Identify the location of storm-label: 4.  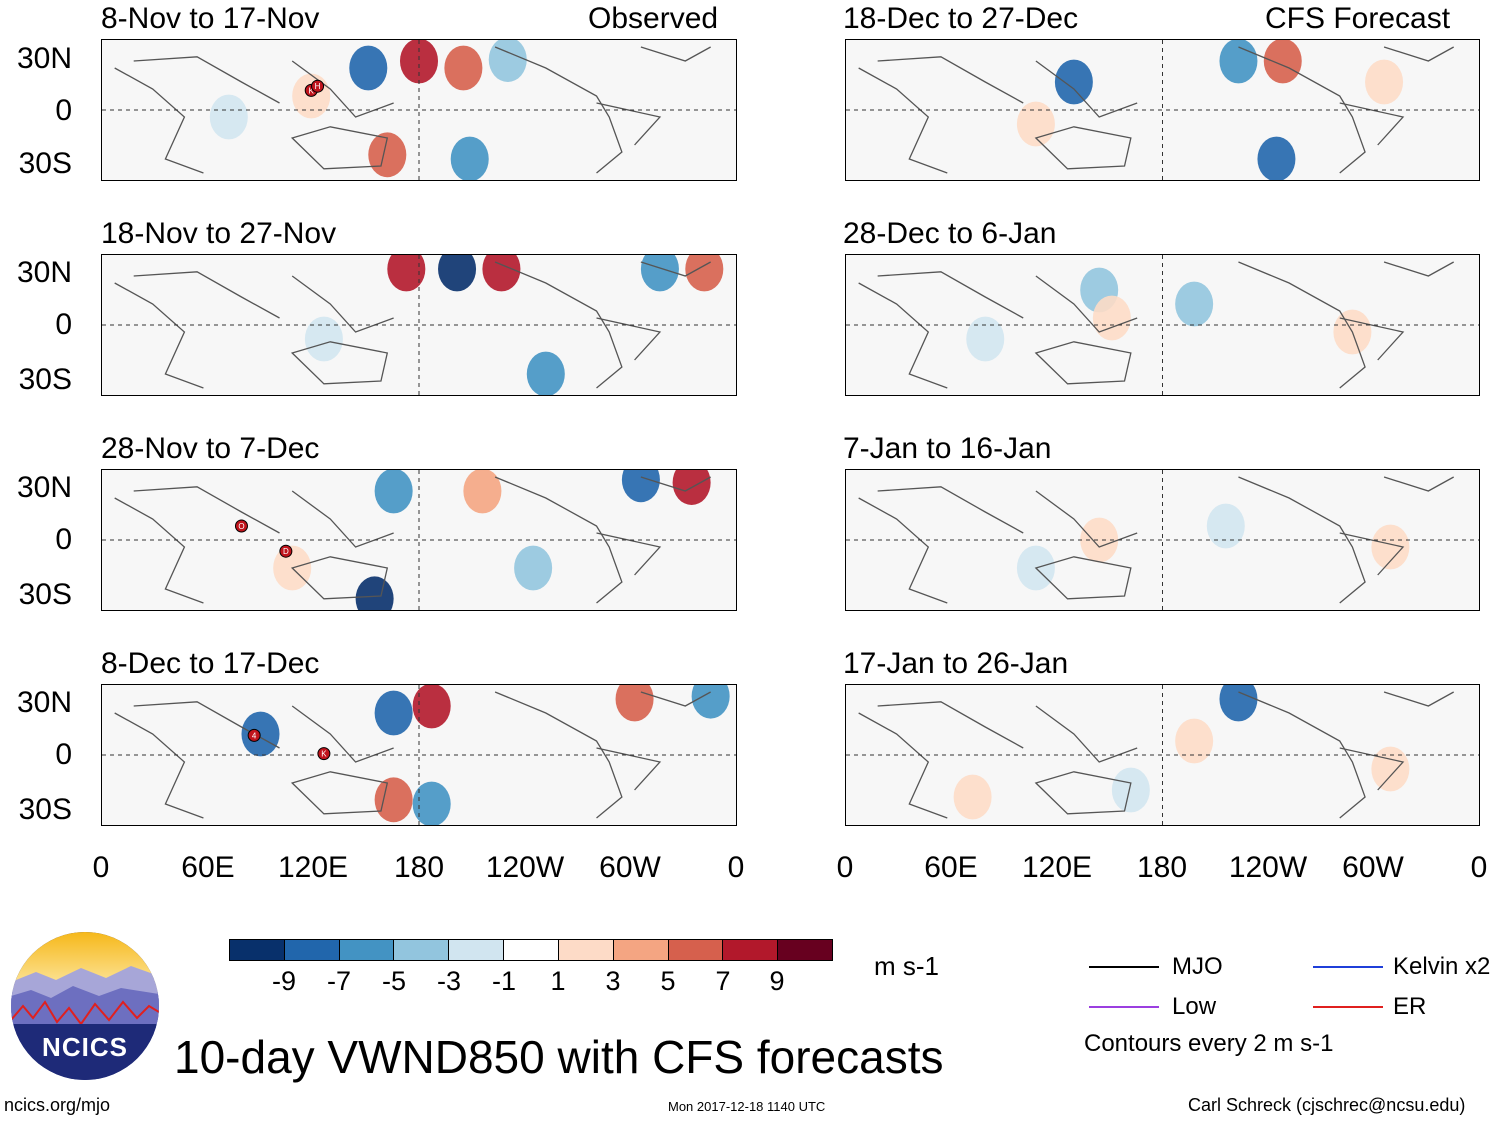
(254, 735).